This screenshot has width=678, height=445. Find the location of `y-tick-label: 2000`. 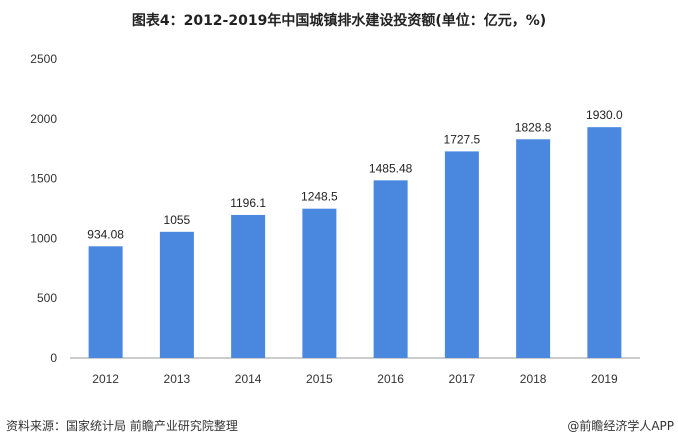

y-tick-label: 2000 is located at coordinates (43, 119).